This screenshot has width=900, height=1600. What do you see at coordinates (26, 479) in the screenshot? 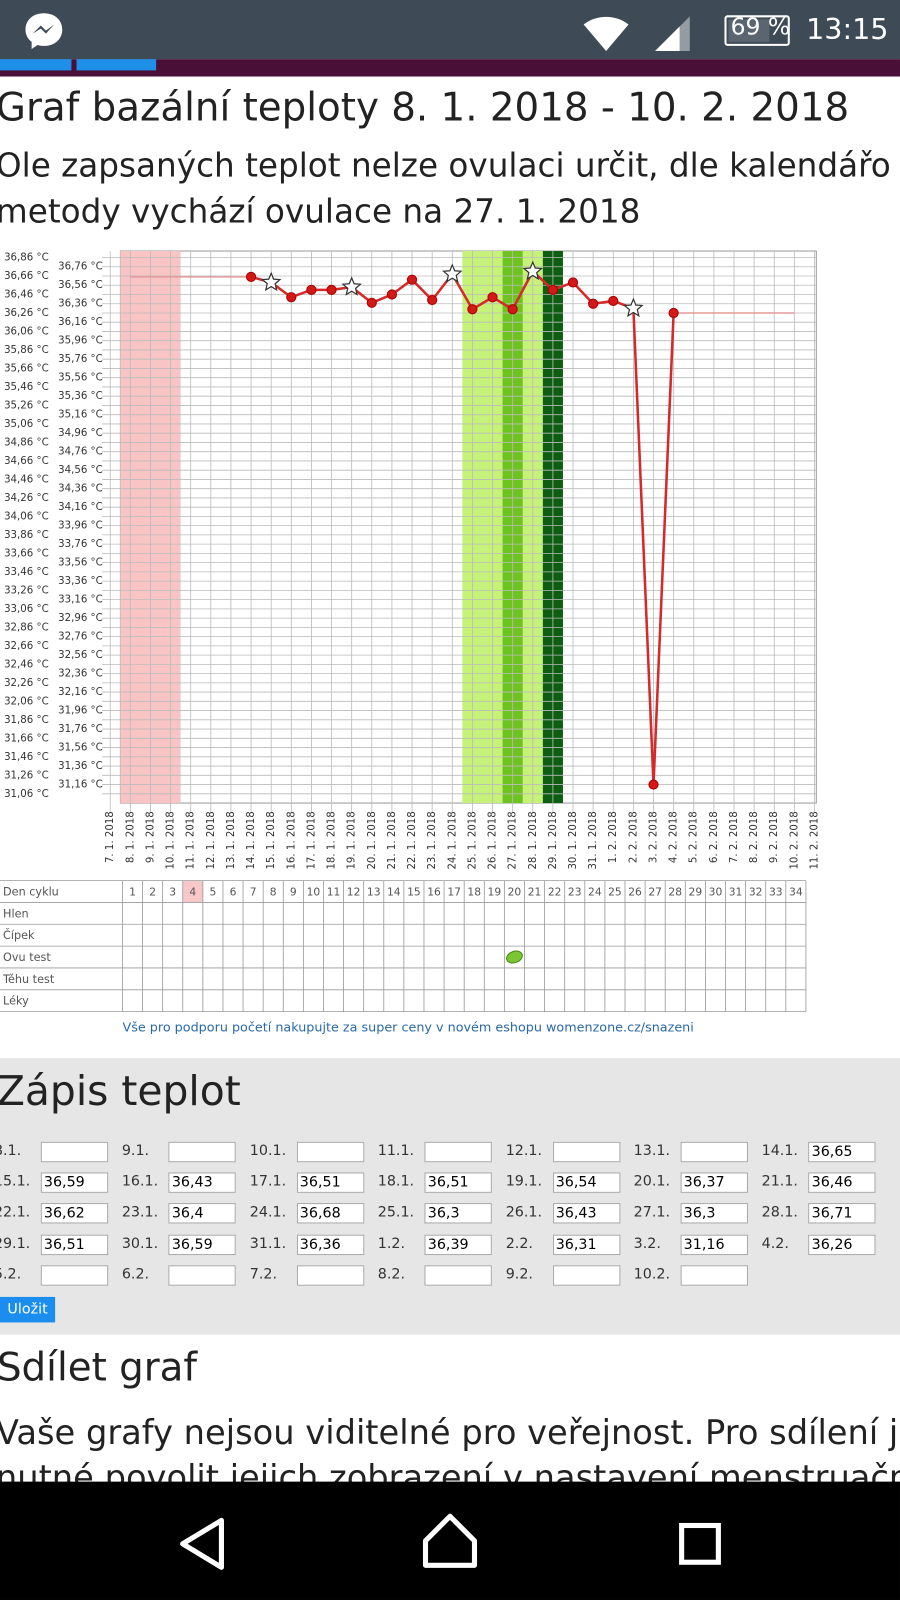
I see `y-tick-label: 34,46 °C` at bounding box center [26, 479].